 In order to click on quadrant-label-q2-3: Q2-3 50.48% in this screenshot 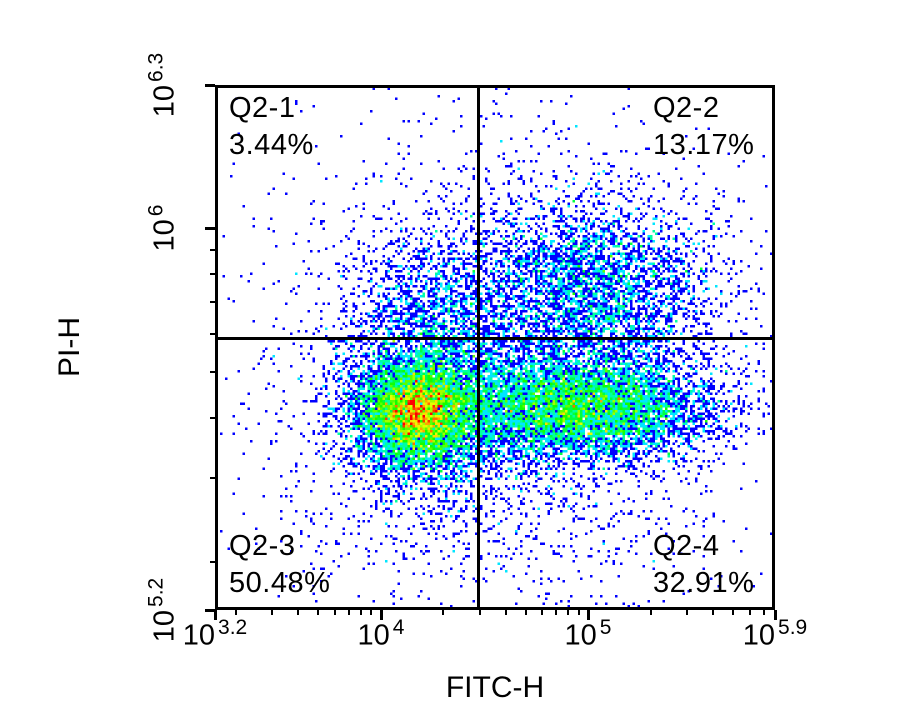, I will do `click(279, 565)`.